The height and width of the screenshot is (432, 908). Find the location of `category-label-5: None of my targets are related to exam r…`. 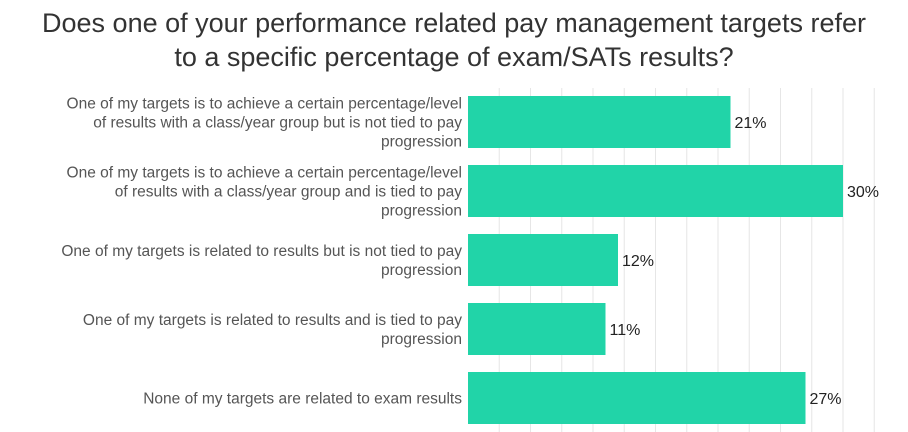

category-label-5: None of my targets are related to exam r… is located at coordinates (302, 399).